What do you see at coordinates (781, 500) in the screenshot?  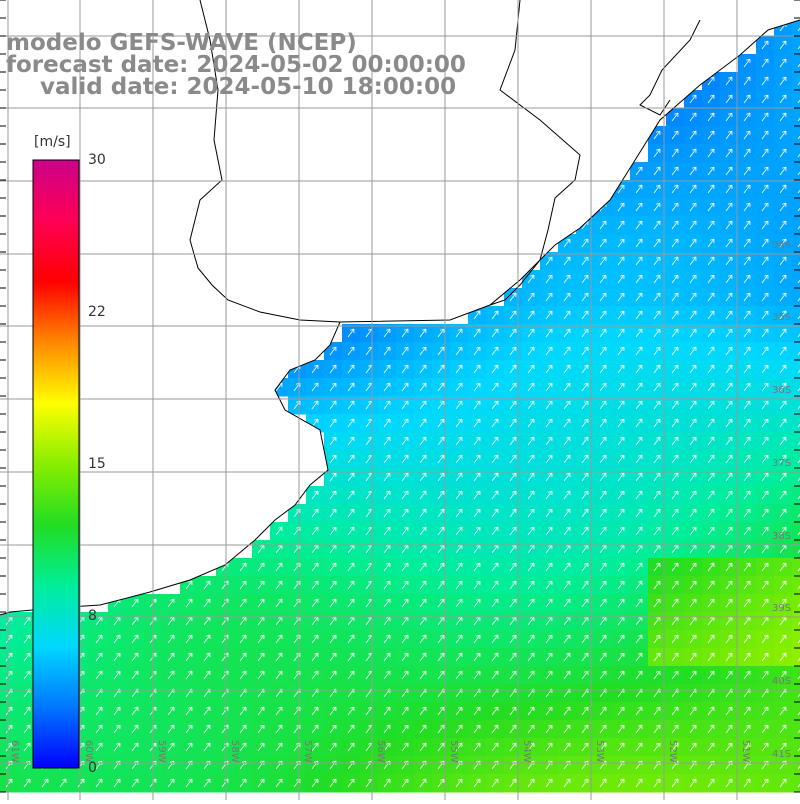 I see `latitude-labels: 34S 35S 36S 37S 38S 39S 40S 41S` at bounding box center [781, 500].